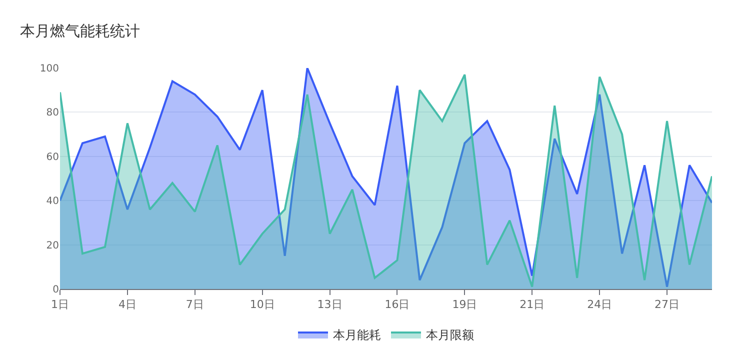 The height and width of the screenshot is (361, 742). What do you see at coordinates (195, 305) in the screenshot?
I see `x-tick-label: 7日` at bounding box center [195, 305].